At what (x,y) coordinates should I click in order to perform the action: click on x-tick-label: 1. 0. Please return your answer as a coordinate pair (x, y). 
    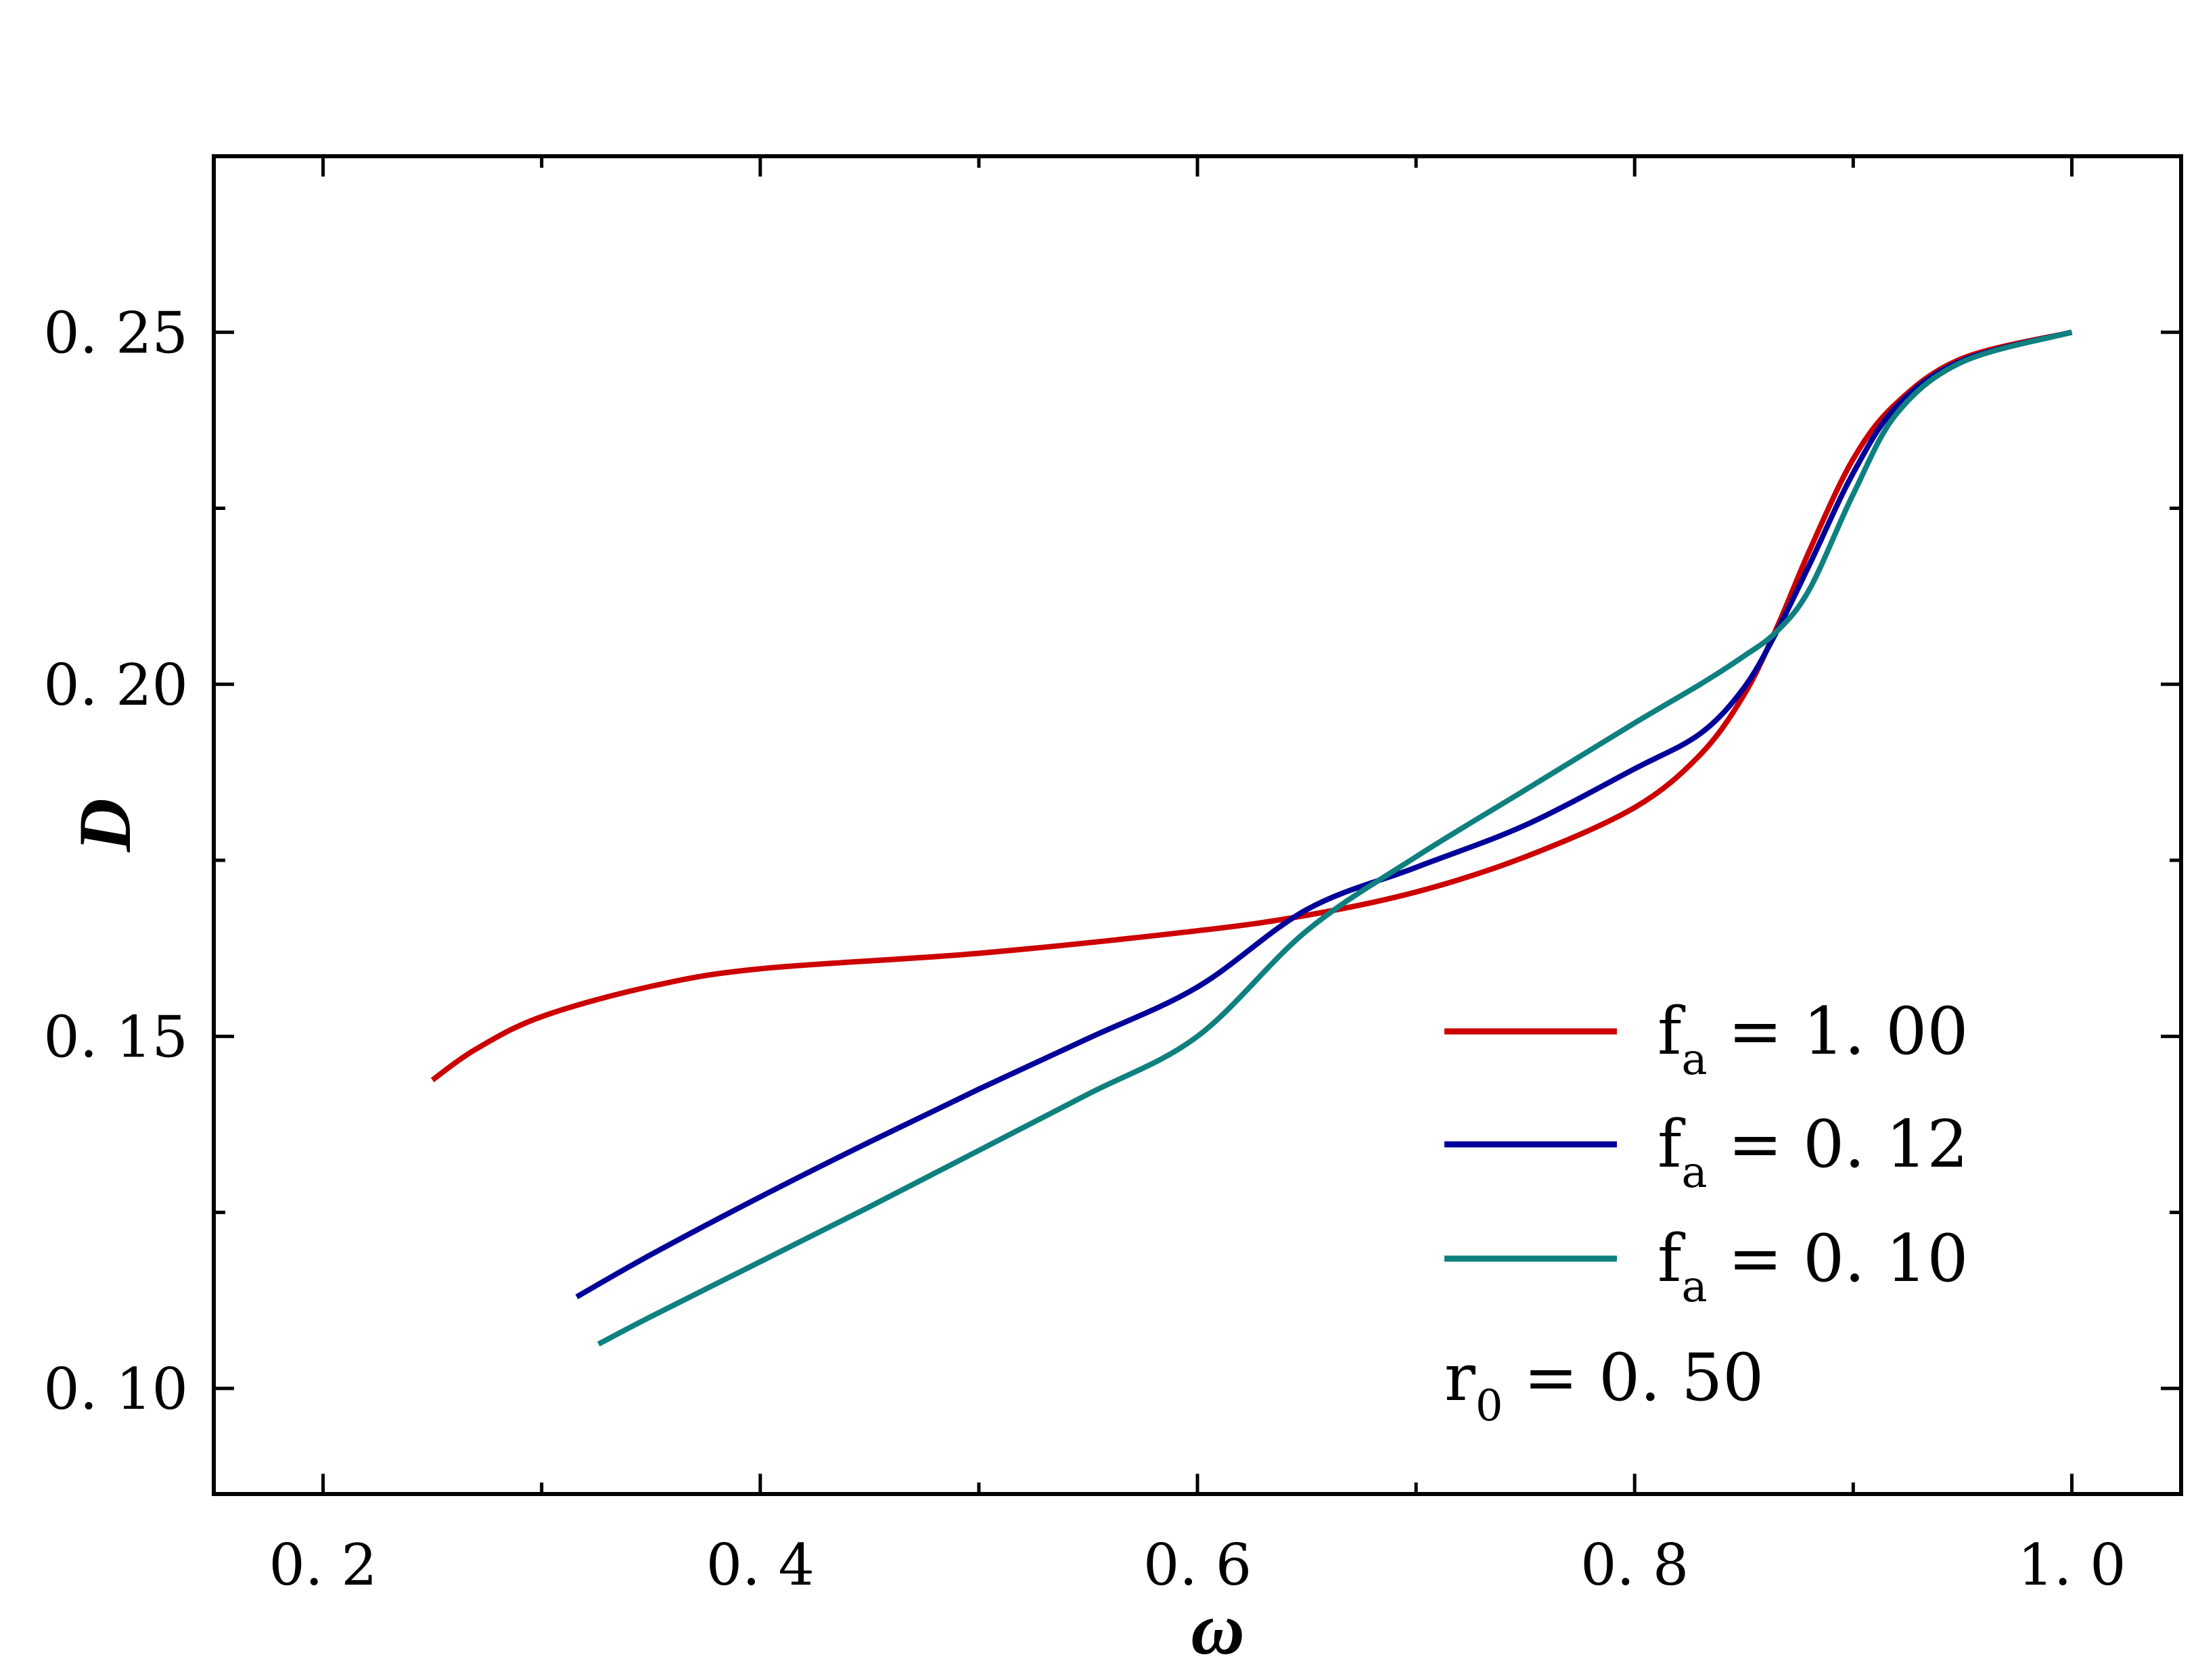
    Looking at the image, I should click on (2071, 1565).